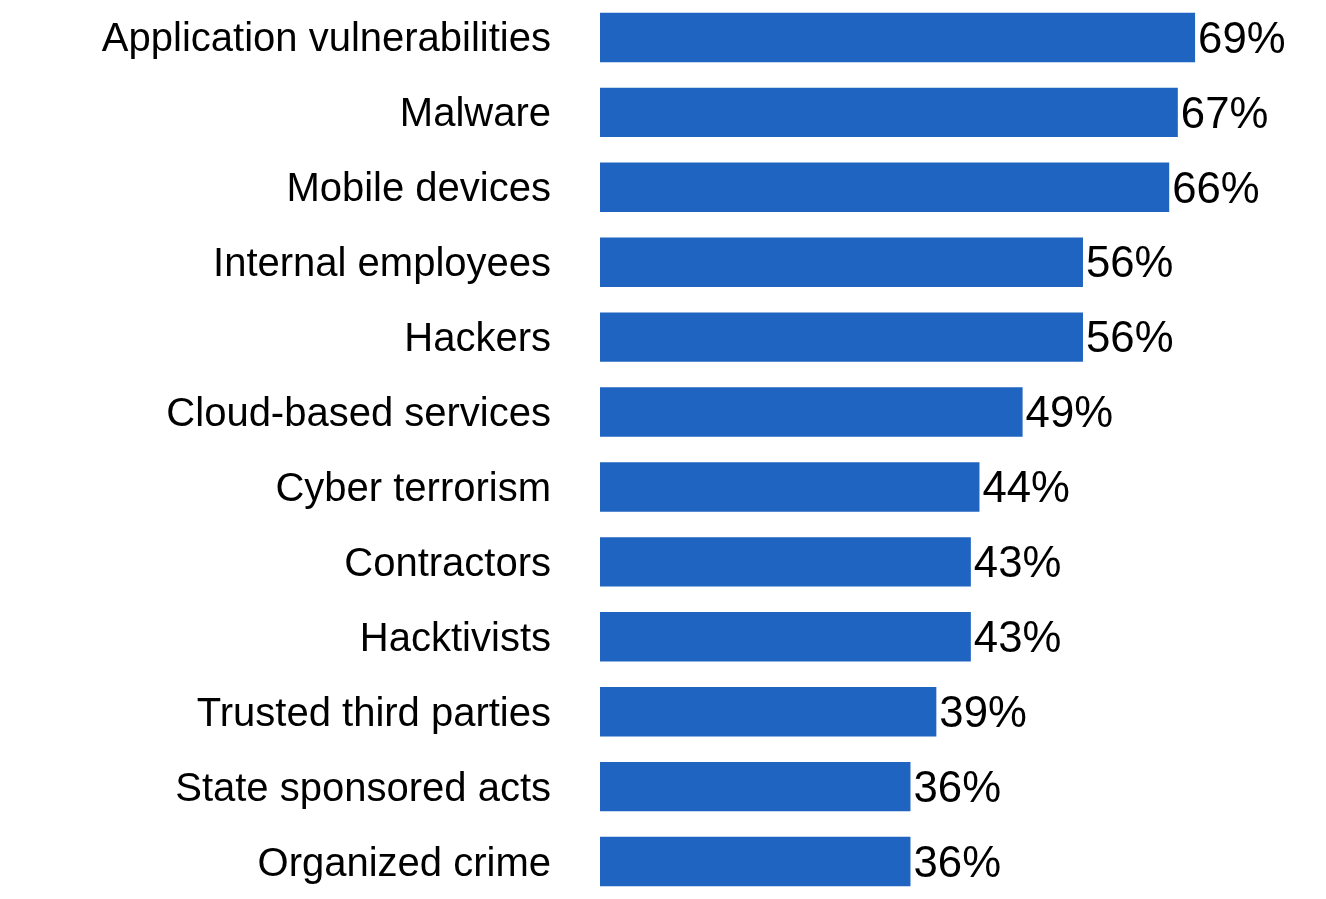  What do you see at coordinates (382, 262) in the screenshot?
I see `y-tick-label: Internal employees` at bounding box center [382, 262].